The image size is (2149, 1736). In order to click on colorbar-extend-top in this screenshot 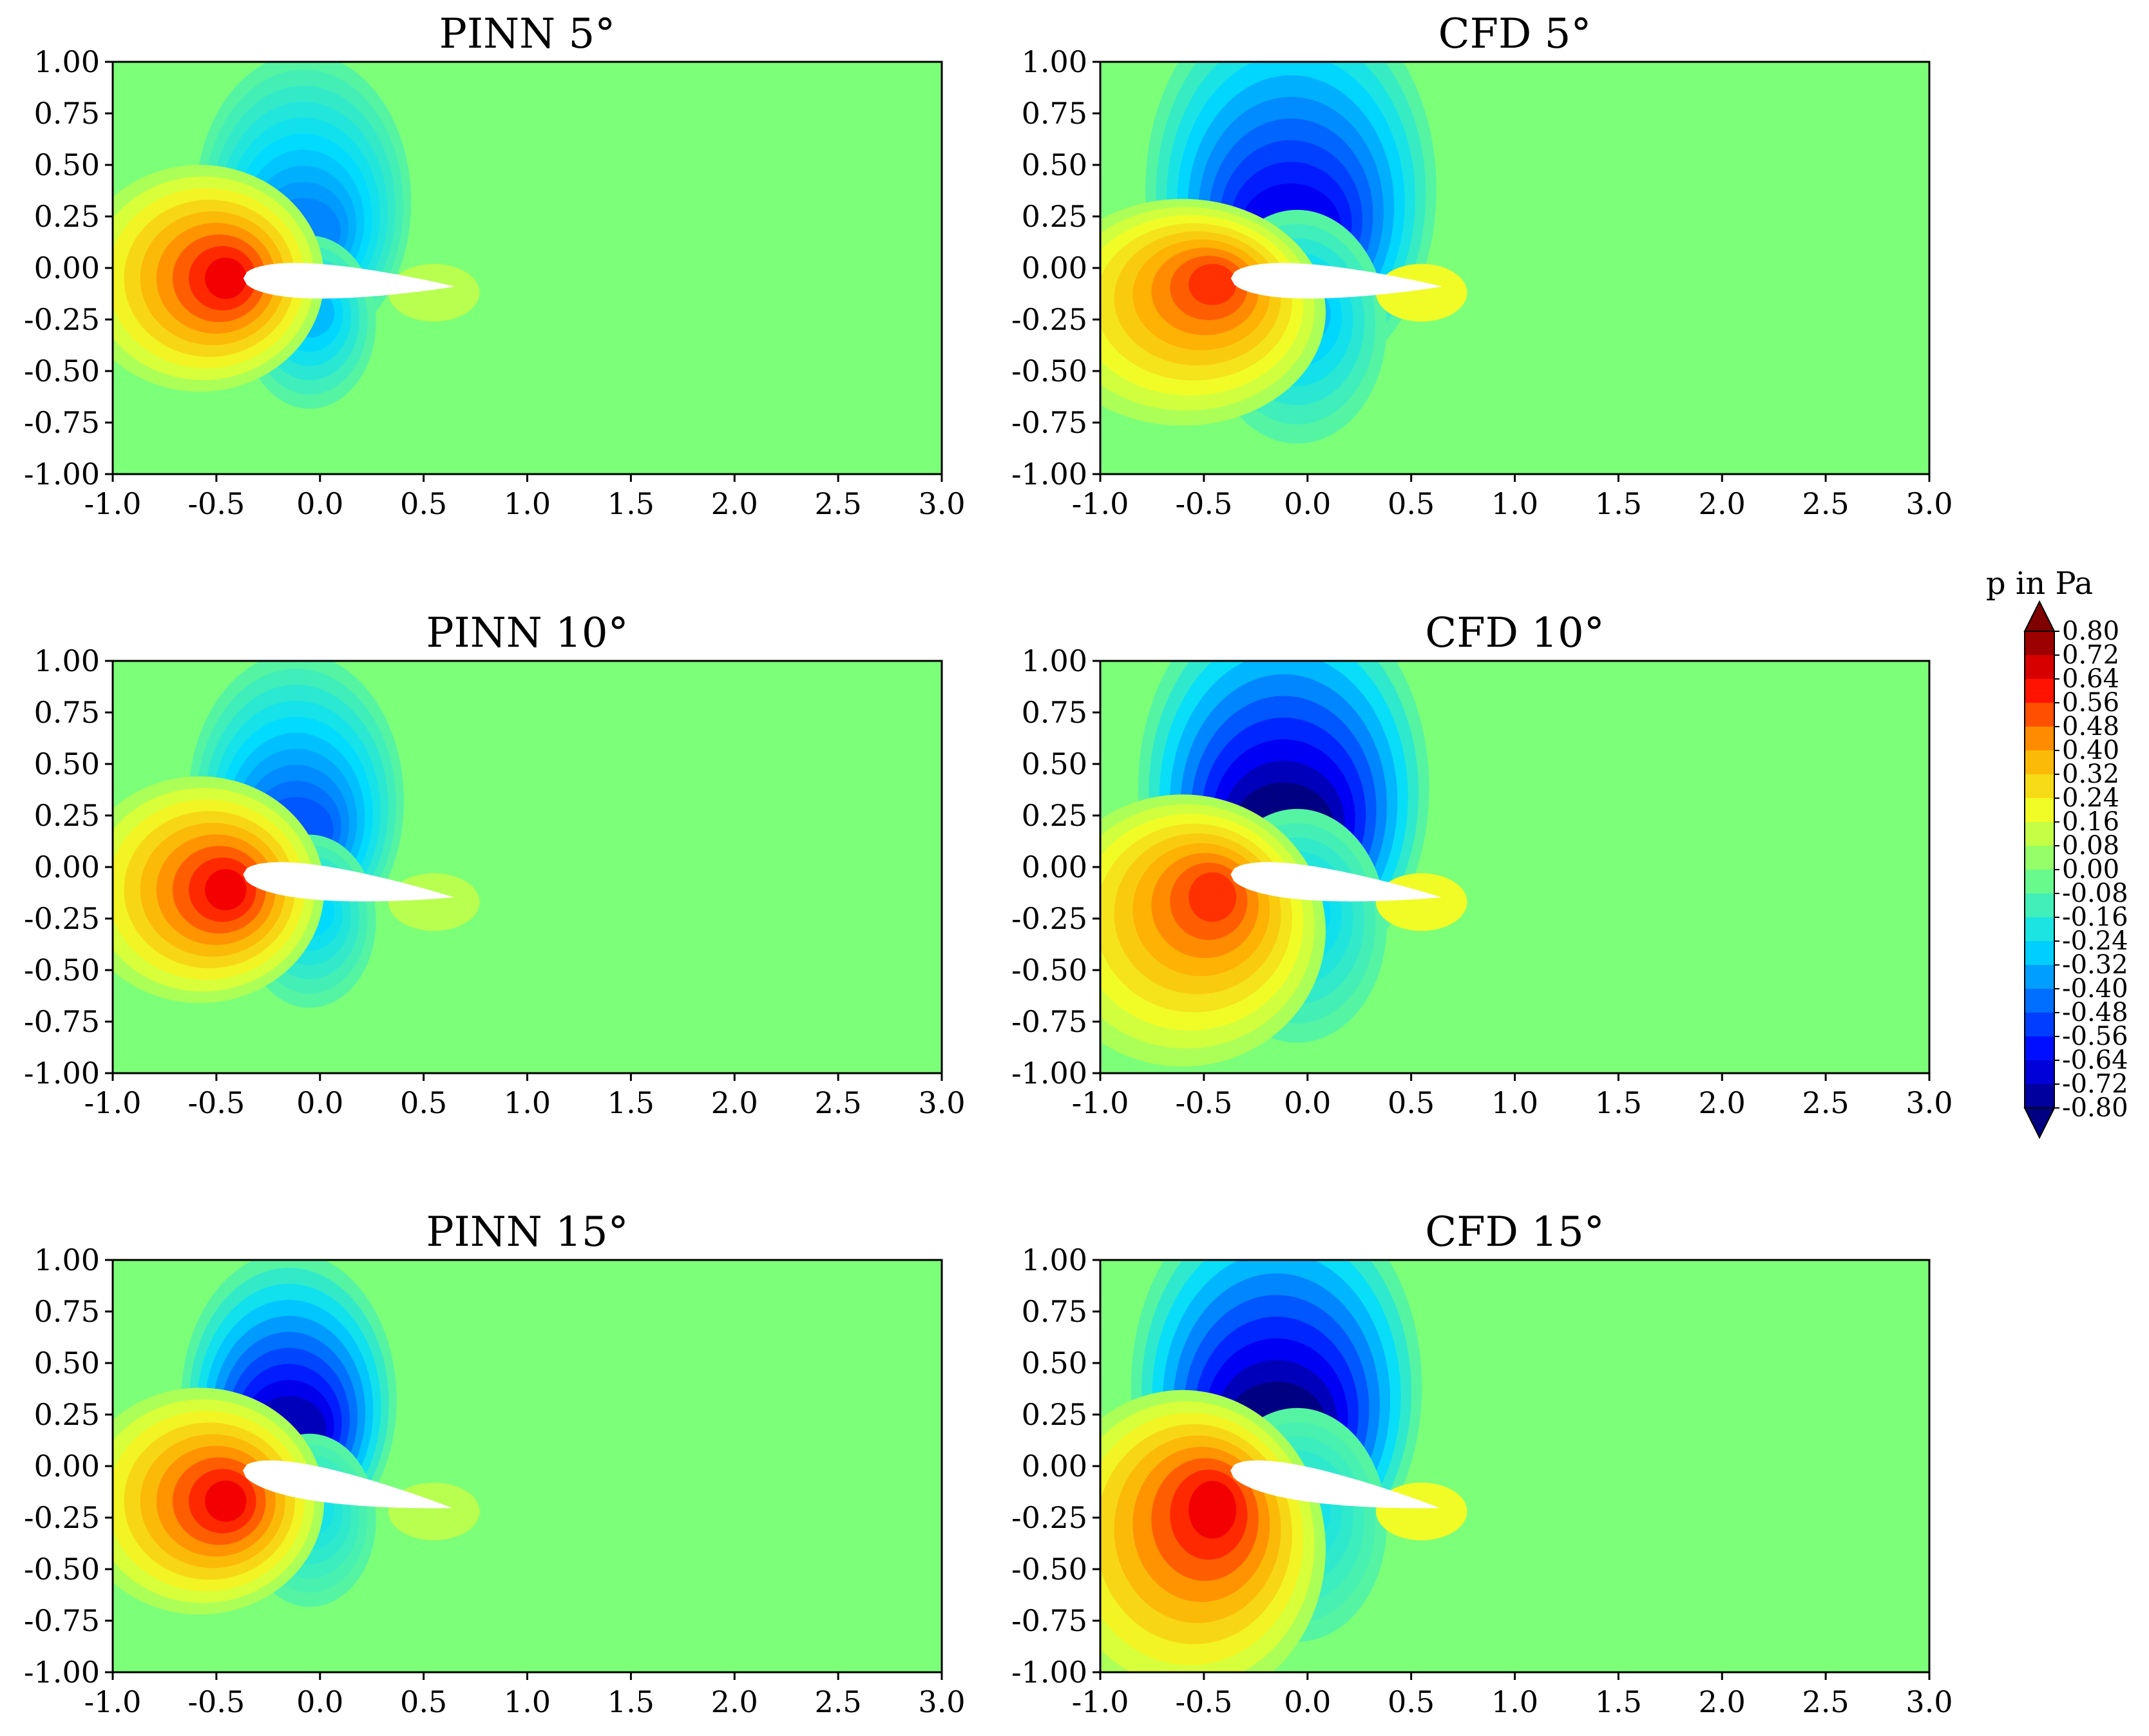, I will do `click(2040, 616)`.